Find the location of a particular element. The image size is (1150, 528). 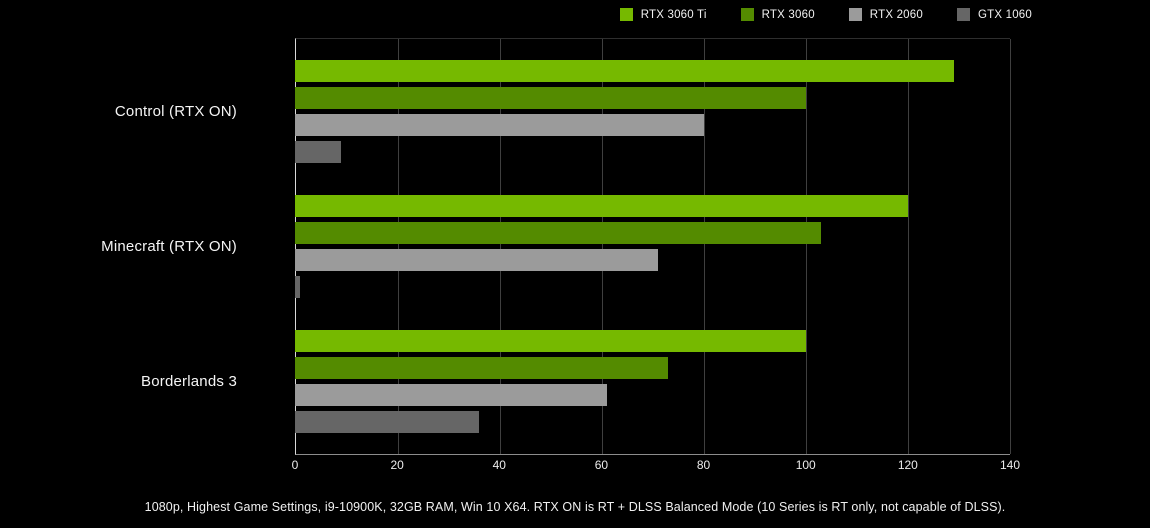

legend-label: RTX 3060 Ti is located at coordinates (673, 14).